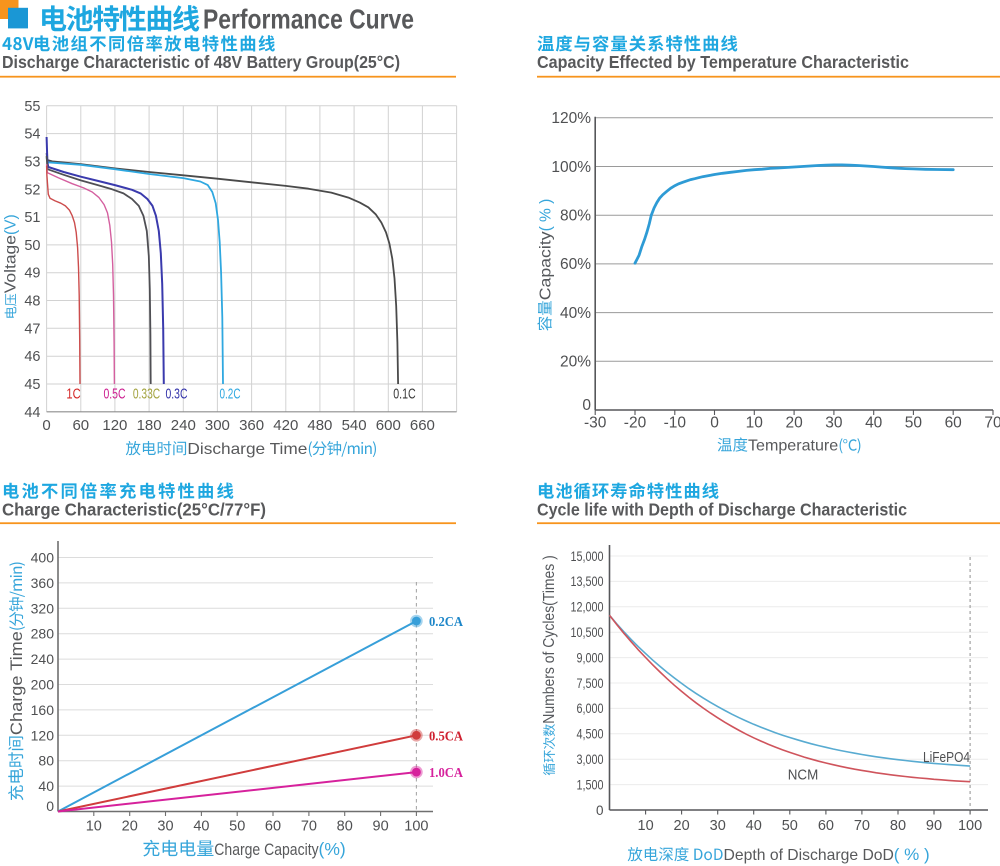 This screenshot has height=866, width=1000. What do you see at coordinates (571, 167) in the screenshot?
I see `svg-text: 100%` at bounding box center [571, 167].